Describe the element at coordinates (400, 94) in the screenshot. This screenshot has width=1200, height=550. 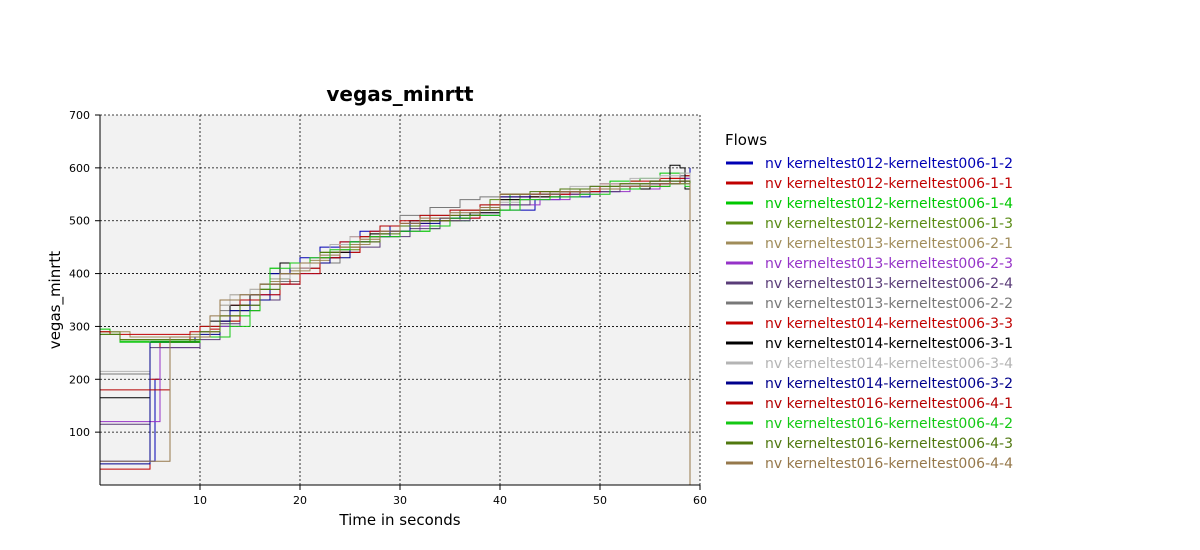
I see `chart-title: vegas_minrtt` at that location.